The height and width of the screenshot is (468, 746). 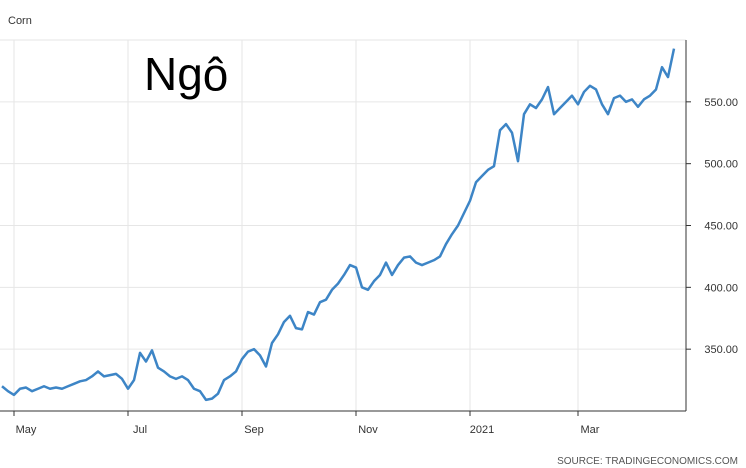 I want to click on y-tick-label: 350.00, so click(x=721, y=350).